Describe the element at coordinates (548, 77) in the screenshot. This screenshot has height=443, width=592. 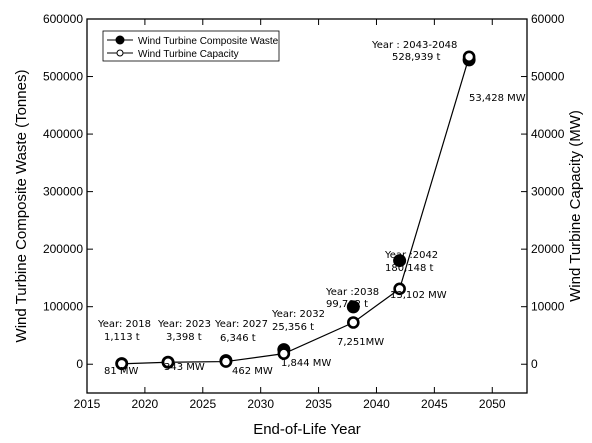
I see `y-right-tick-label: 50000` at that location.